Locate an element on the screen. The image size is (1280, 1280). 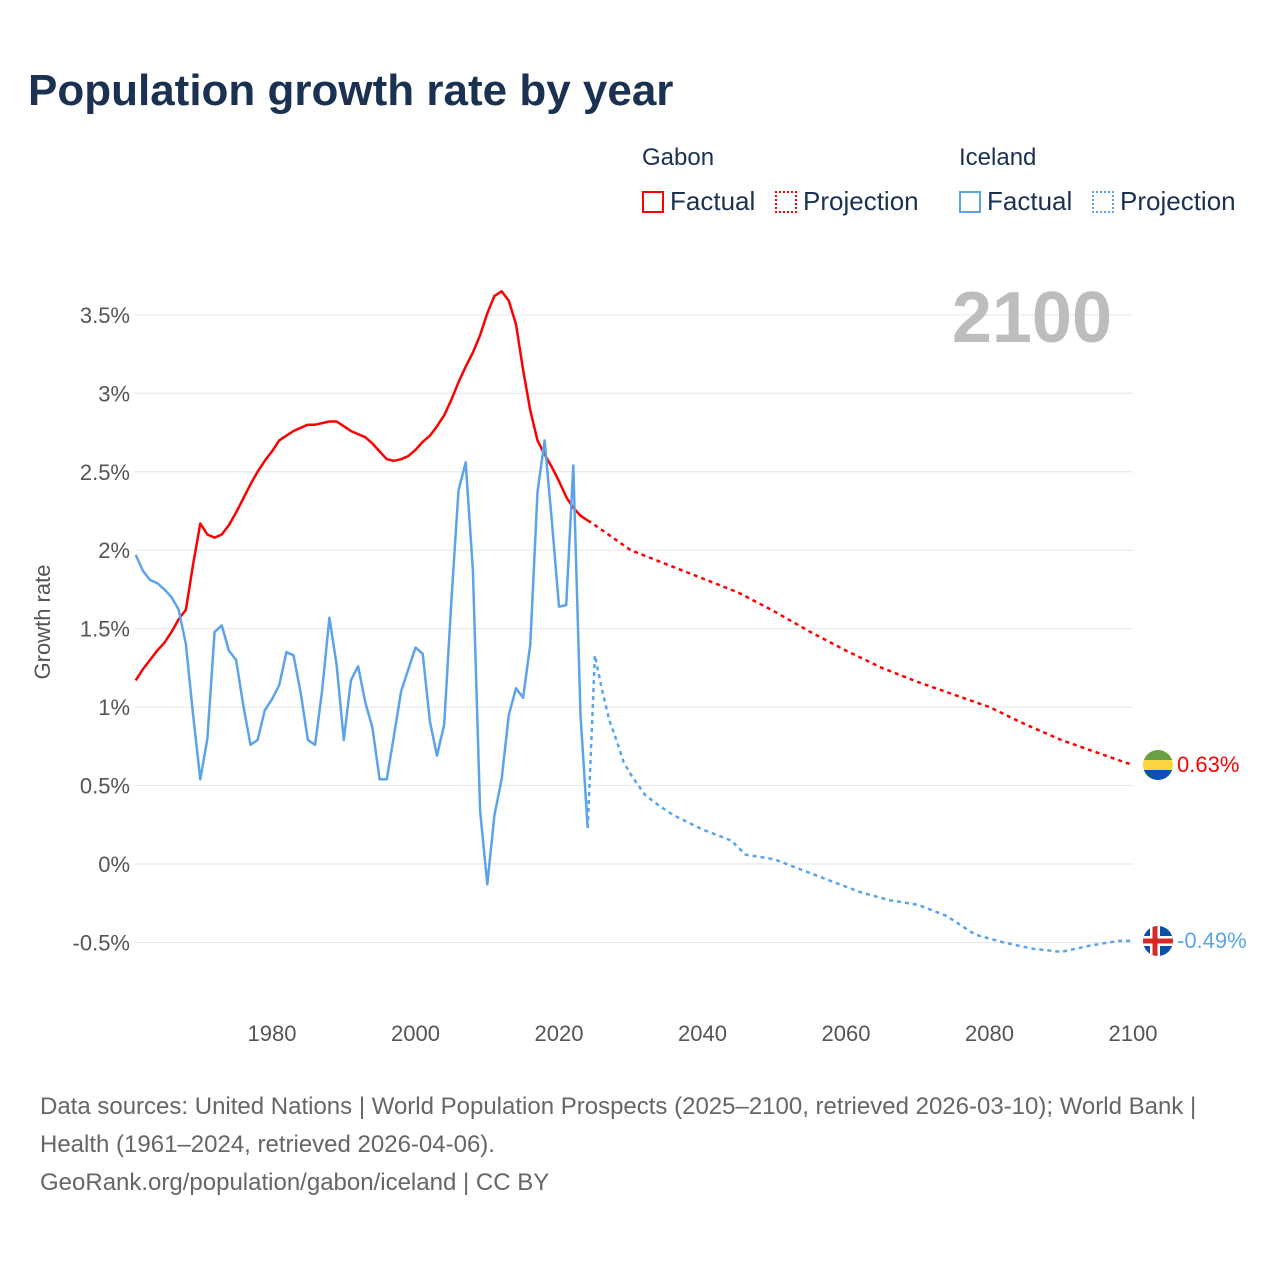
y-tick-label: 3.5% is located at coordinates (105, 315).